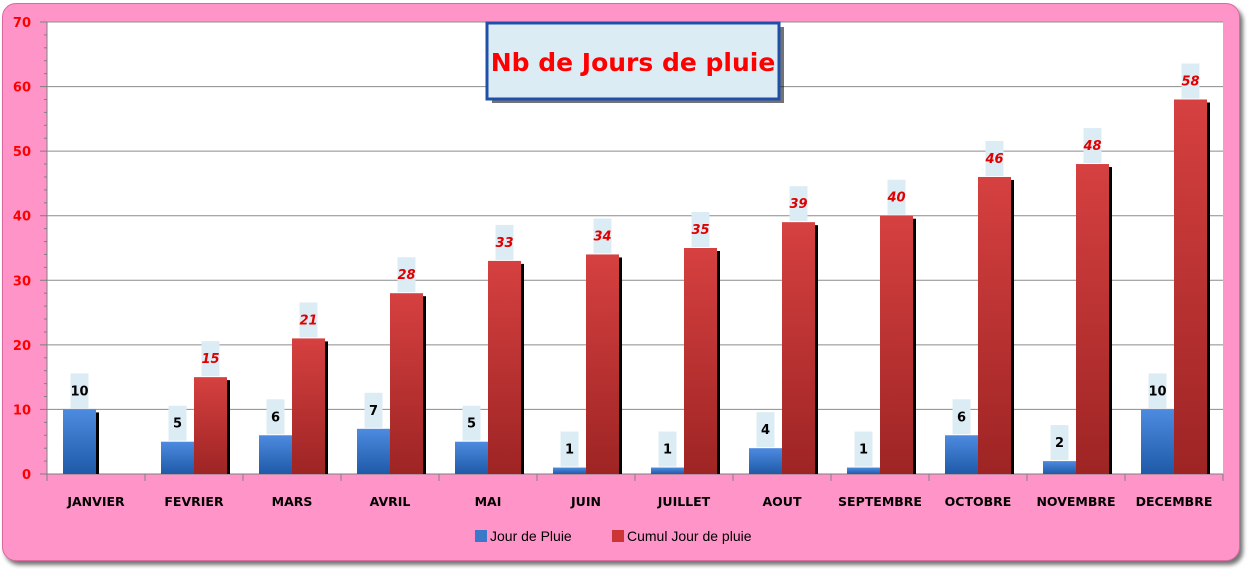  I want to click on data-label-cumul: 40, so click(895, 198).